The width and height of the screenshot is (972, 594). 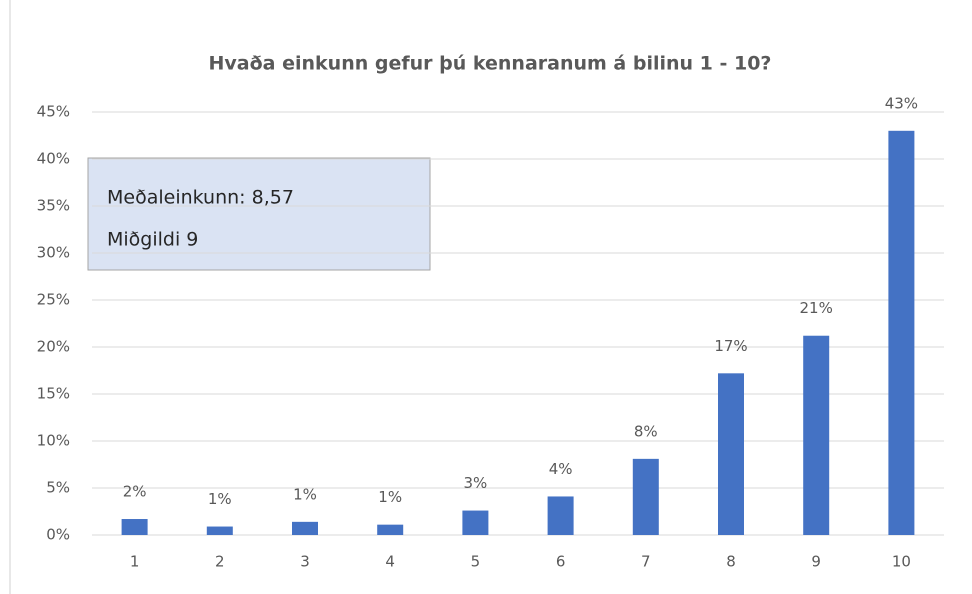 I want to click on y-tick-label: 15%, so click(x=53, y=394).